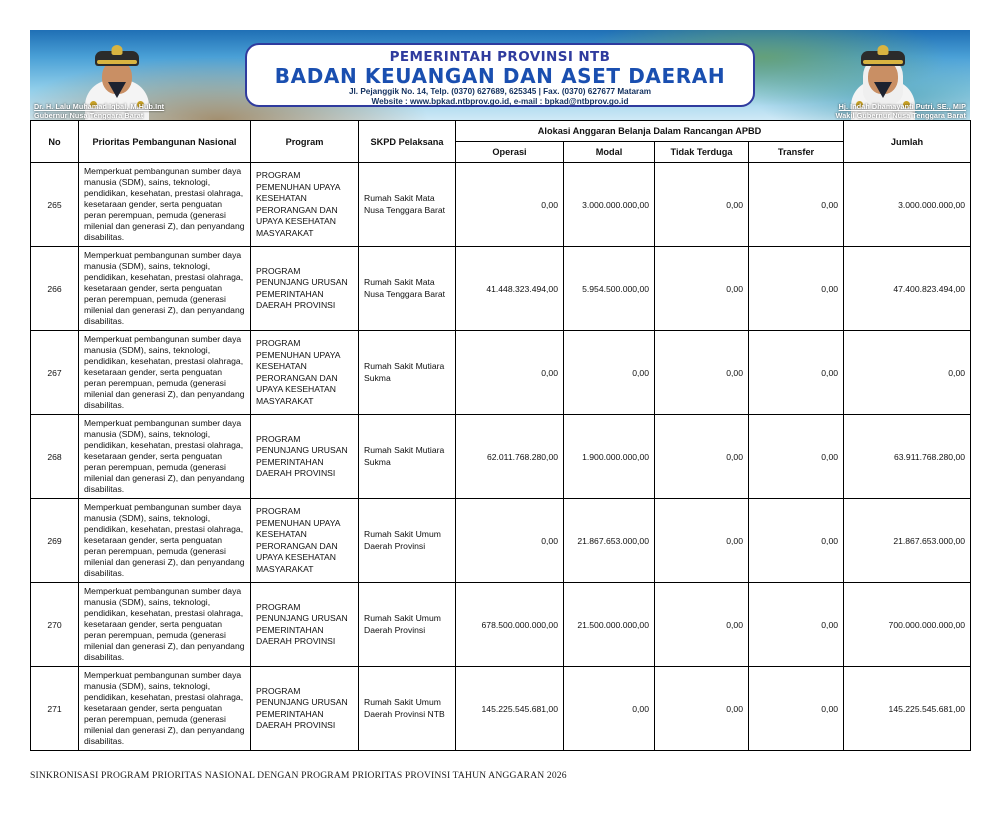 The image size is (1000, 818). I want to click on vice-governor-name: Hj. Indah Dhamayanti Putri, SE., MIP, so click(902, 106).